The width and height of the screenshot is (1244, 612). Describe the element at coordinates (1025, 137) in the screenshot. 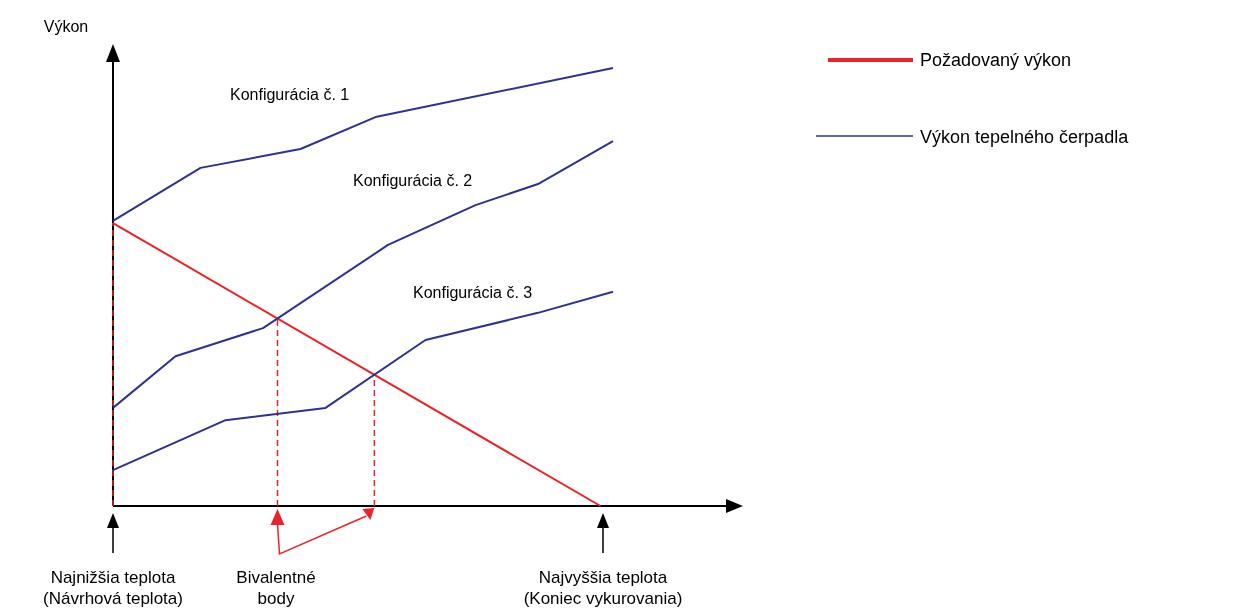

I see `text: Výkon tepelného čerpadla` at that location.